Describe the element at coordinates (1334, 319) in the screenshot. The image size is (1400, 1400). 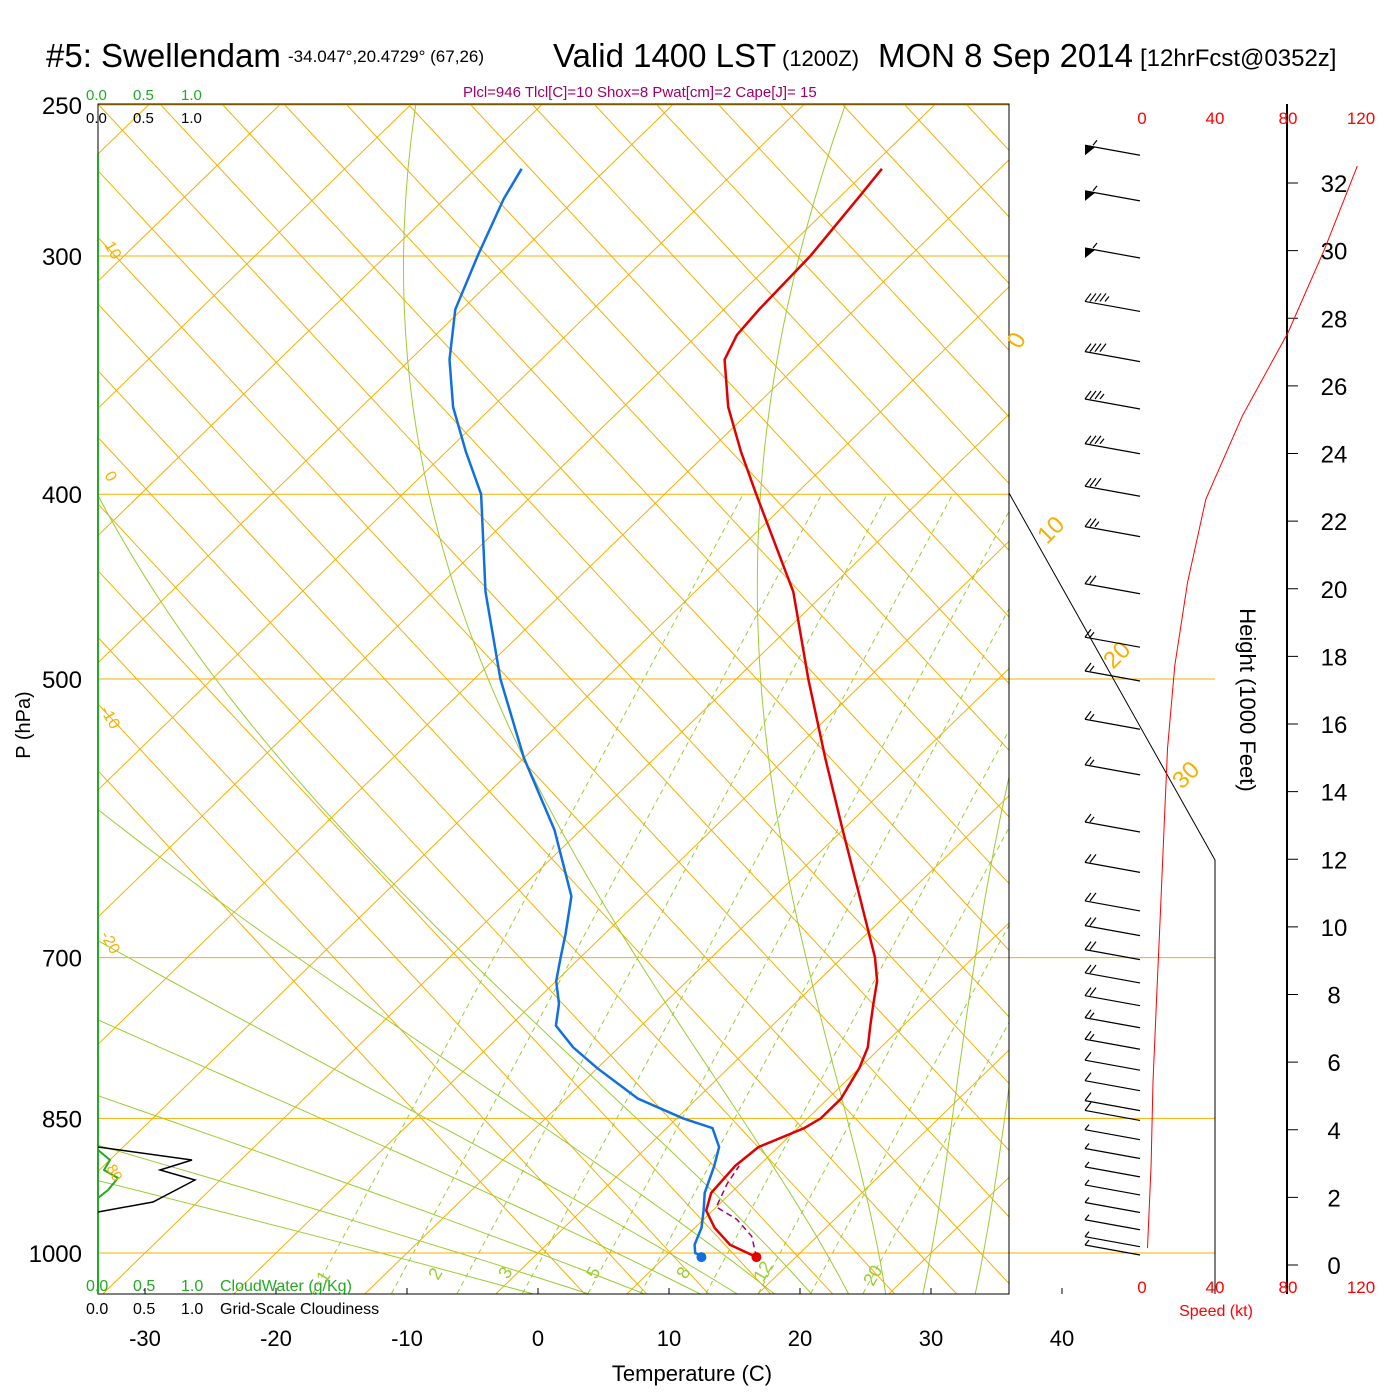
I see `height-tick-label: 28` at that location.